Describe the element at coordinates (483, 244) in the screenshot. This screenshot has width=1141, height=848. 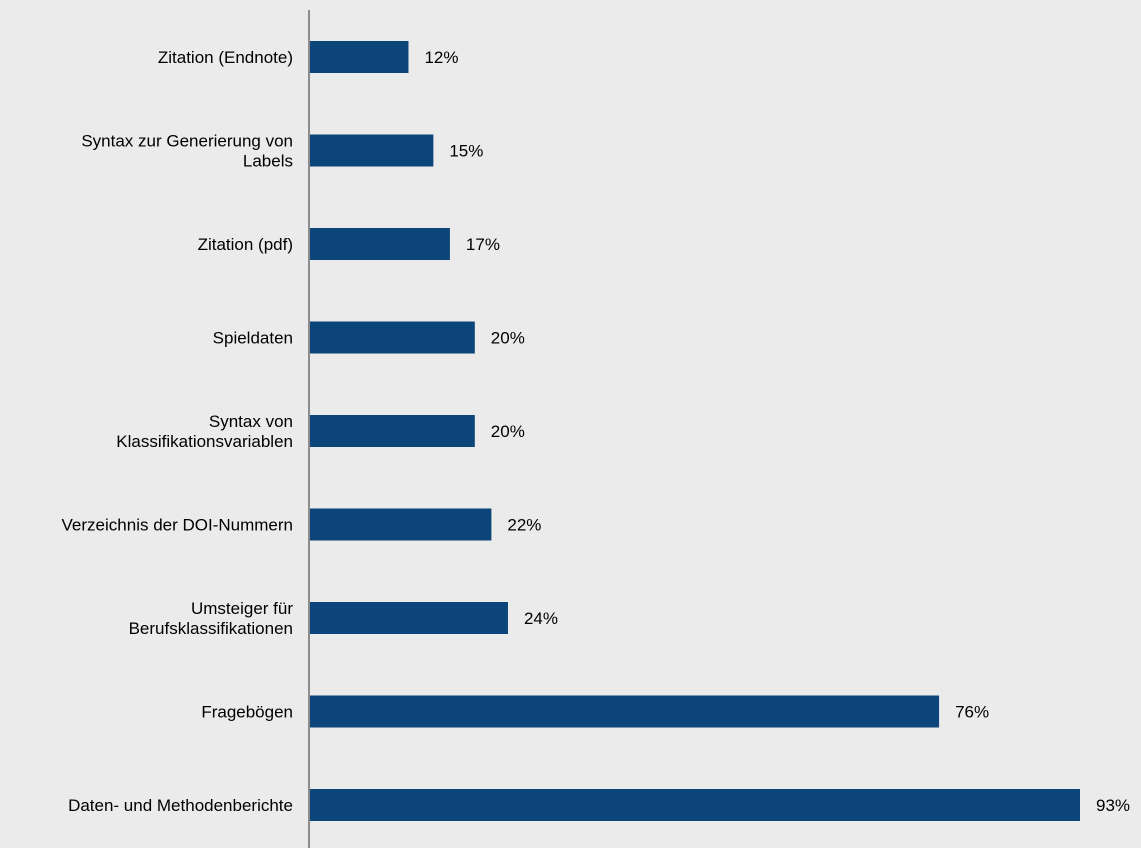
I see `value-label: 17%` at that location.